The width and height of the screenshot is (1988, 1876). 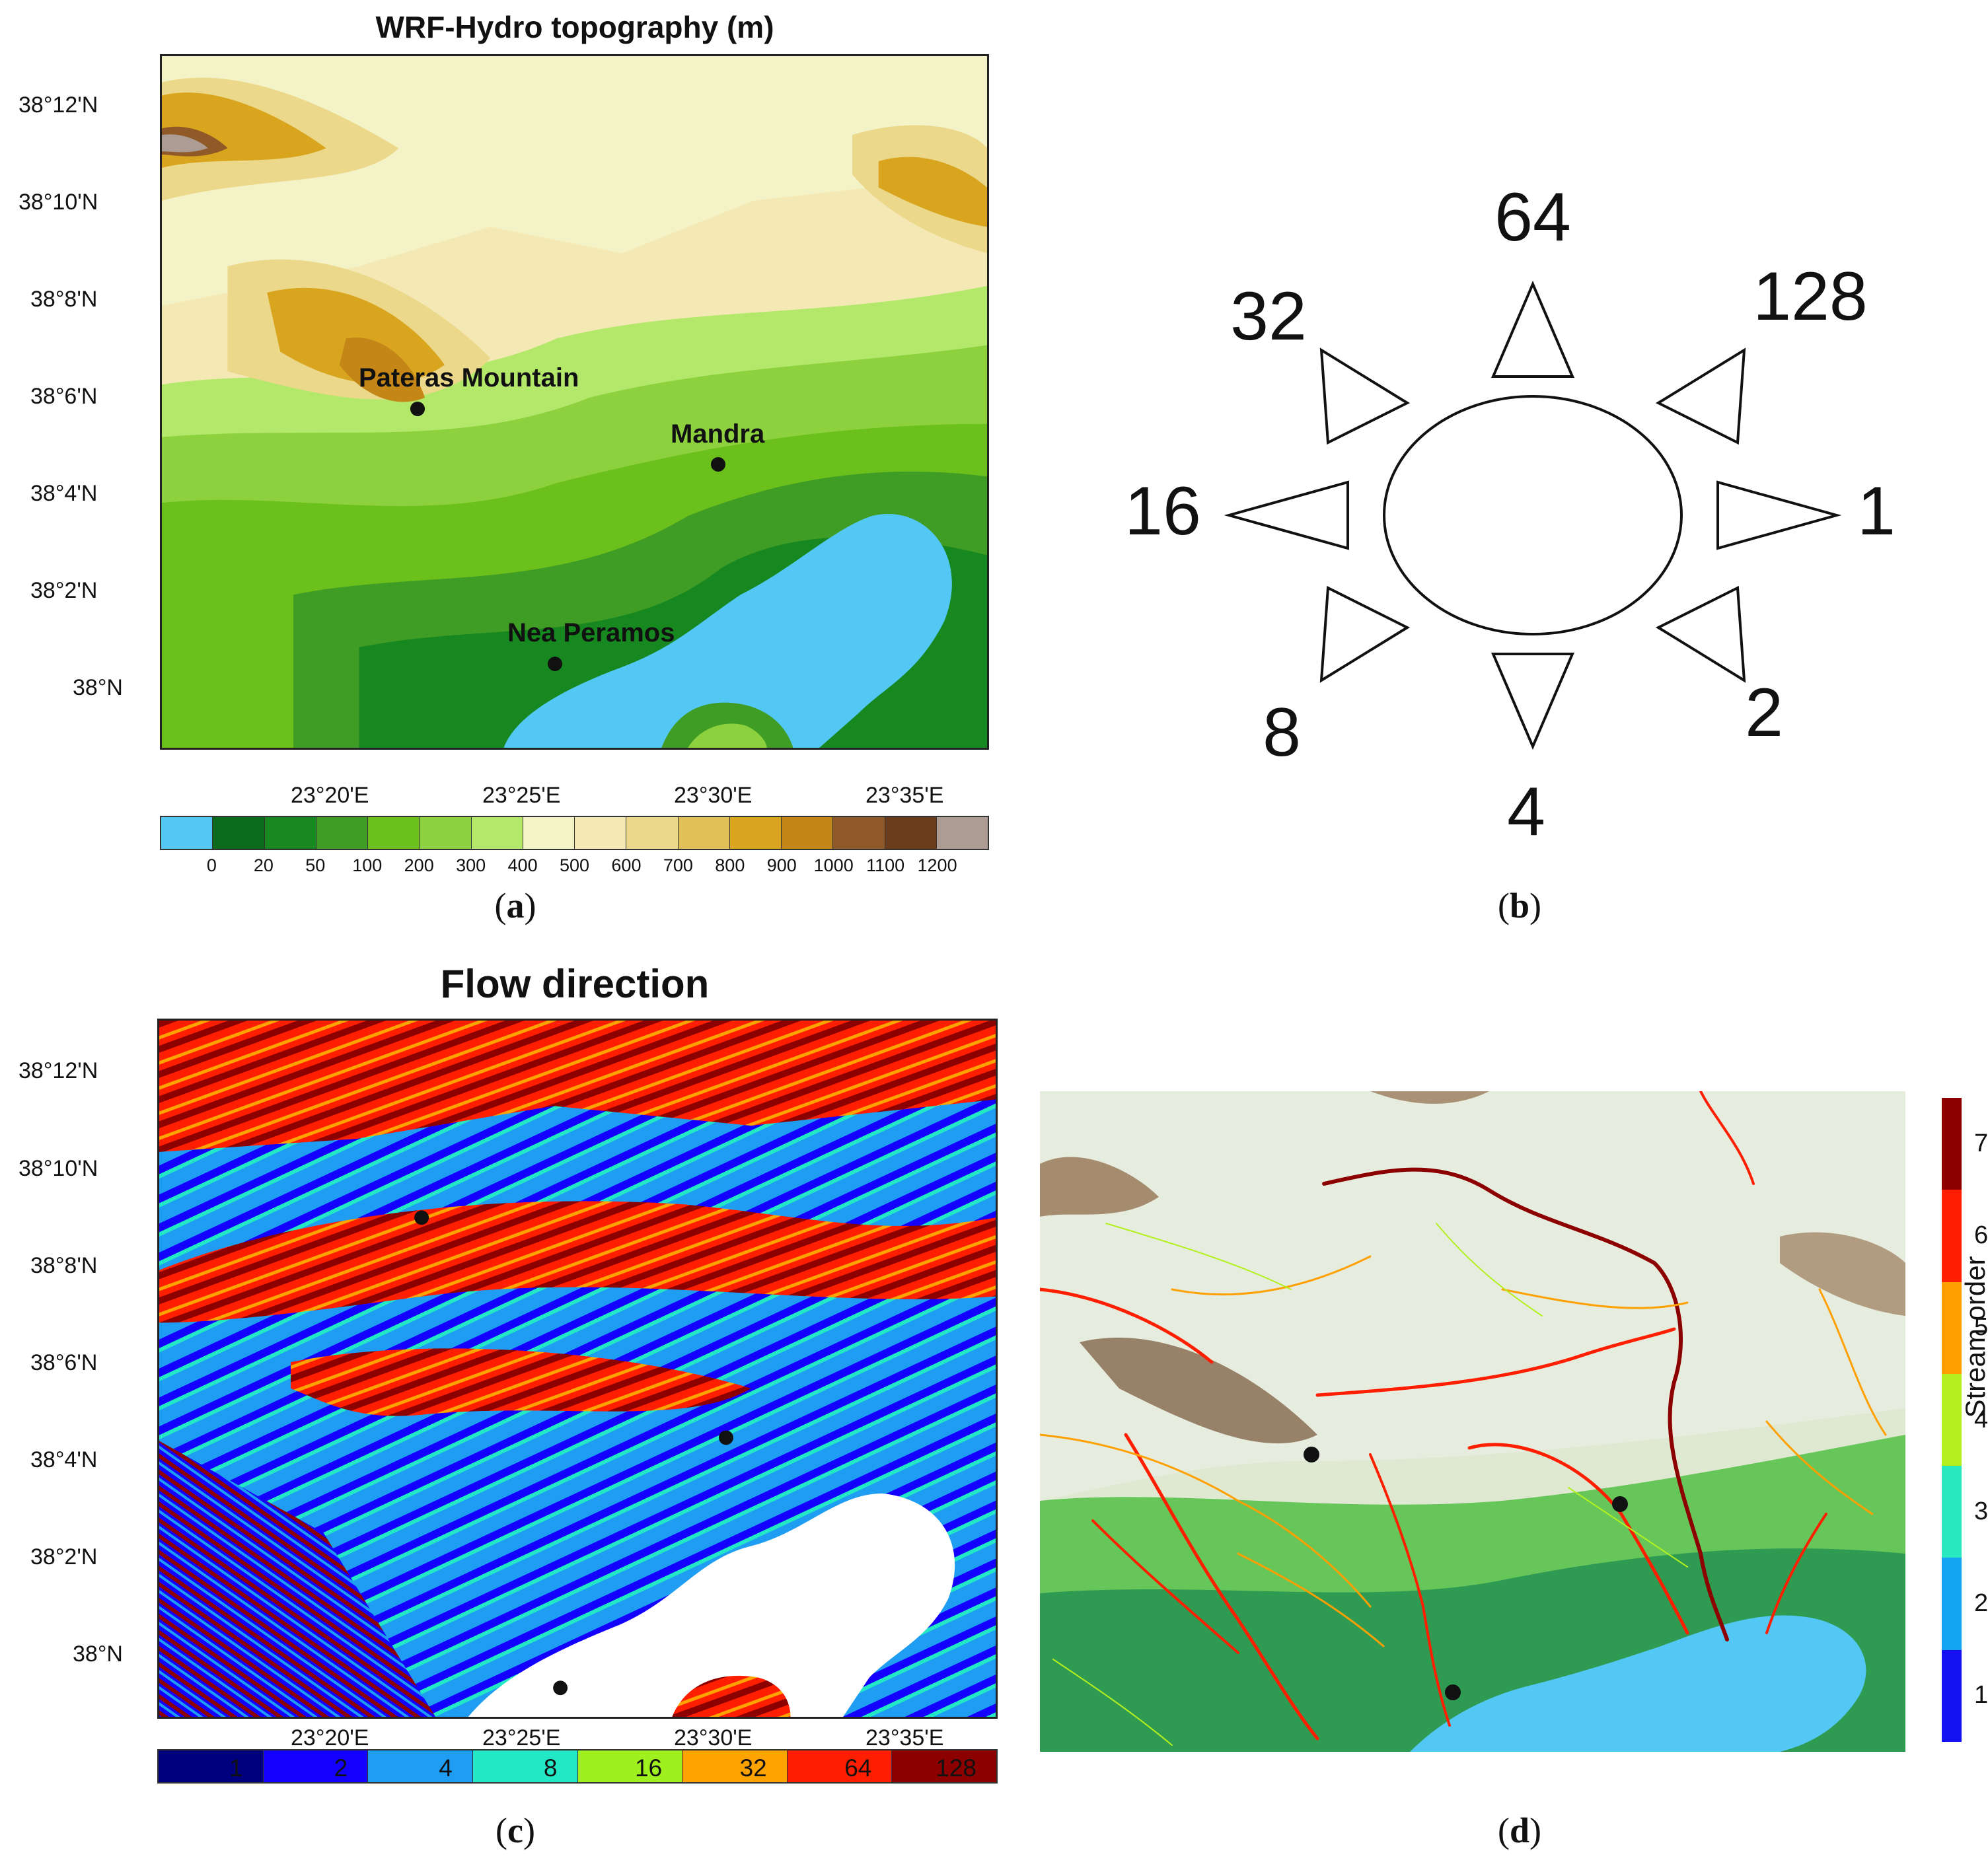 What do you see at coordinates (1981, 1143) in the screenshot?
I see `stream-order-colorbar-tick: 7` at bounding box center [1981, 1143].